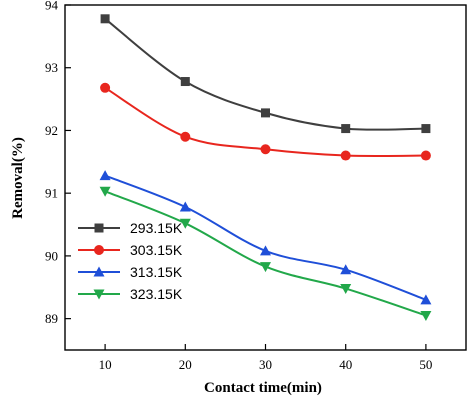  Describe the element at coordinates (156, 250) in the screenshot. I see `legend-label: 303.15K` at that location.